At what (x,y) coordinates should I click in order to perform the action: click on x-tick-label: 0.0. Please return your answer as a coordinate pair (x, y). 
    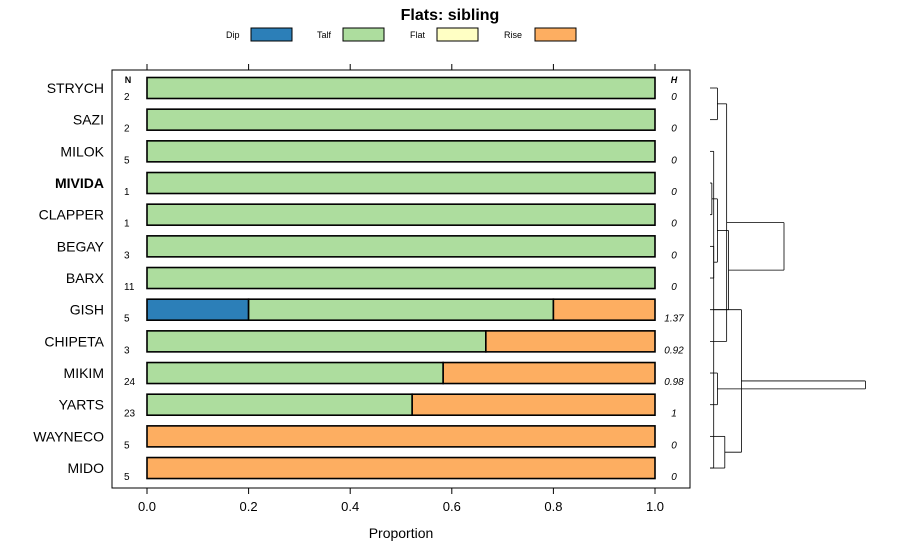
    Looking at the image, I should click on (147, 506).